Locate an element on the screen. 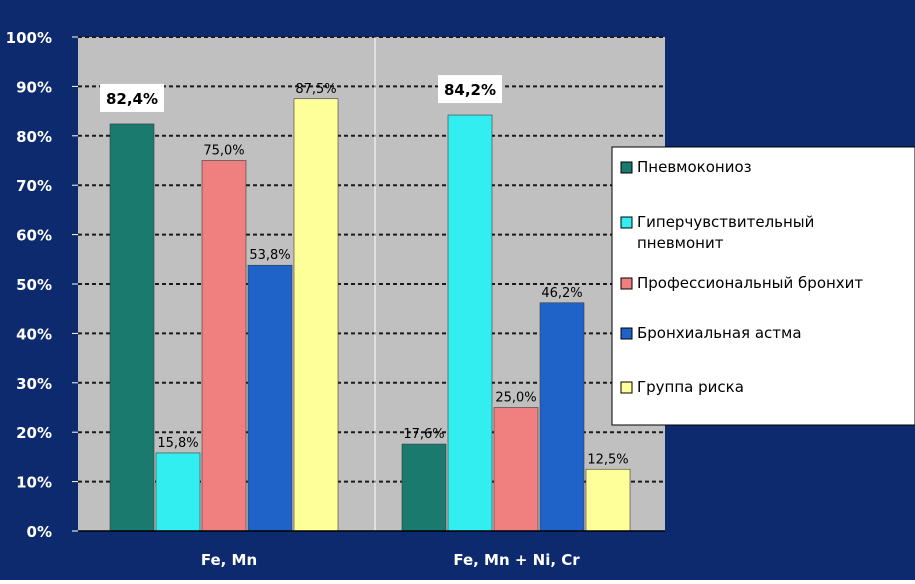  y-tick-label: 100% is located at coordinates (29, 38).